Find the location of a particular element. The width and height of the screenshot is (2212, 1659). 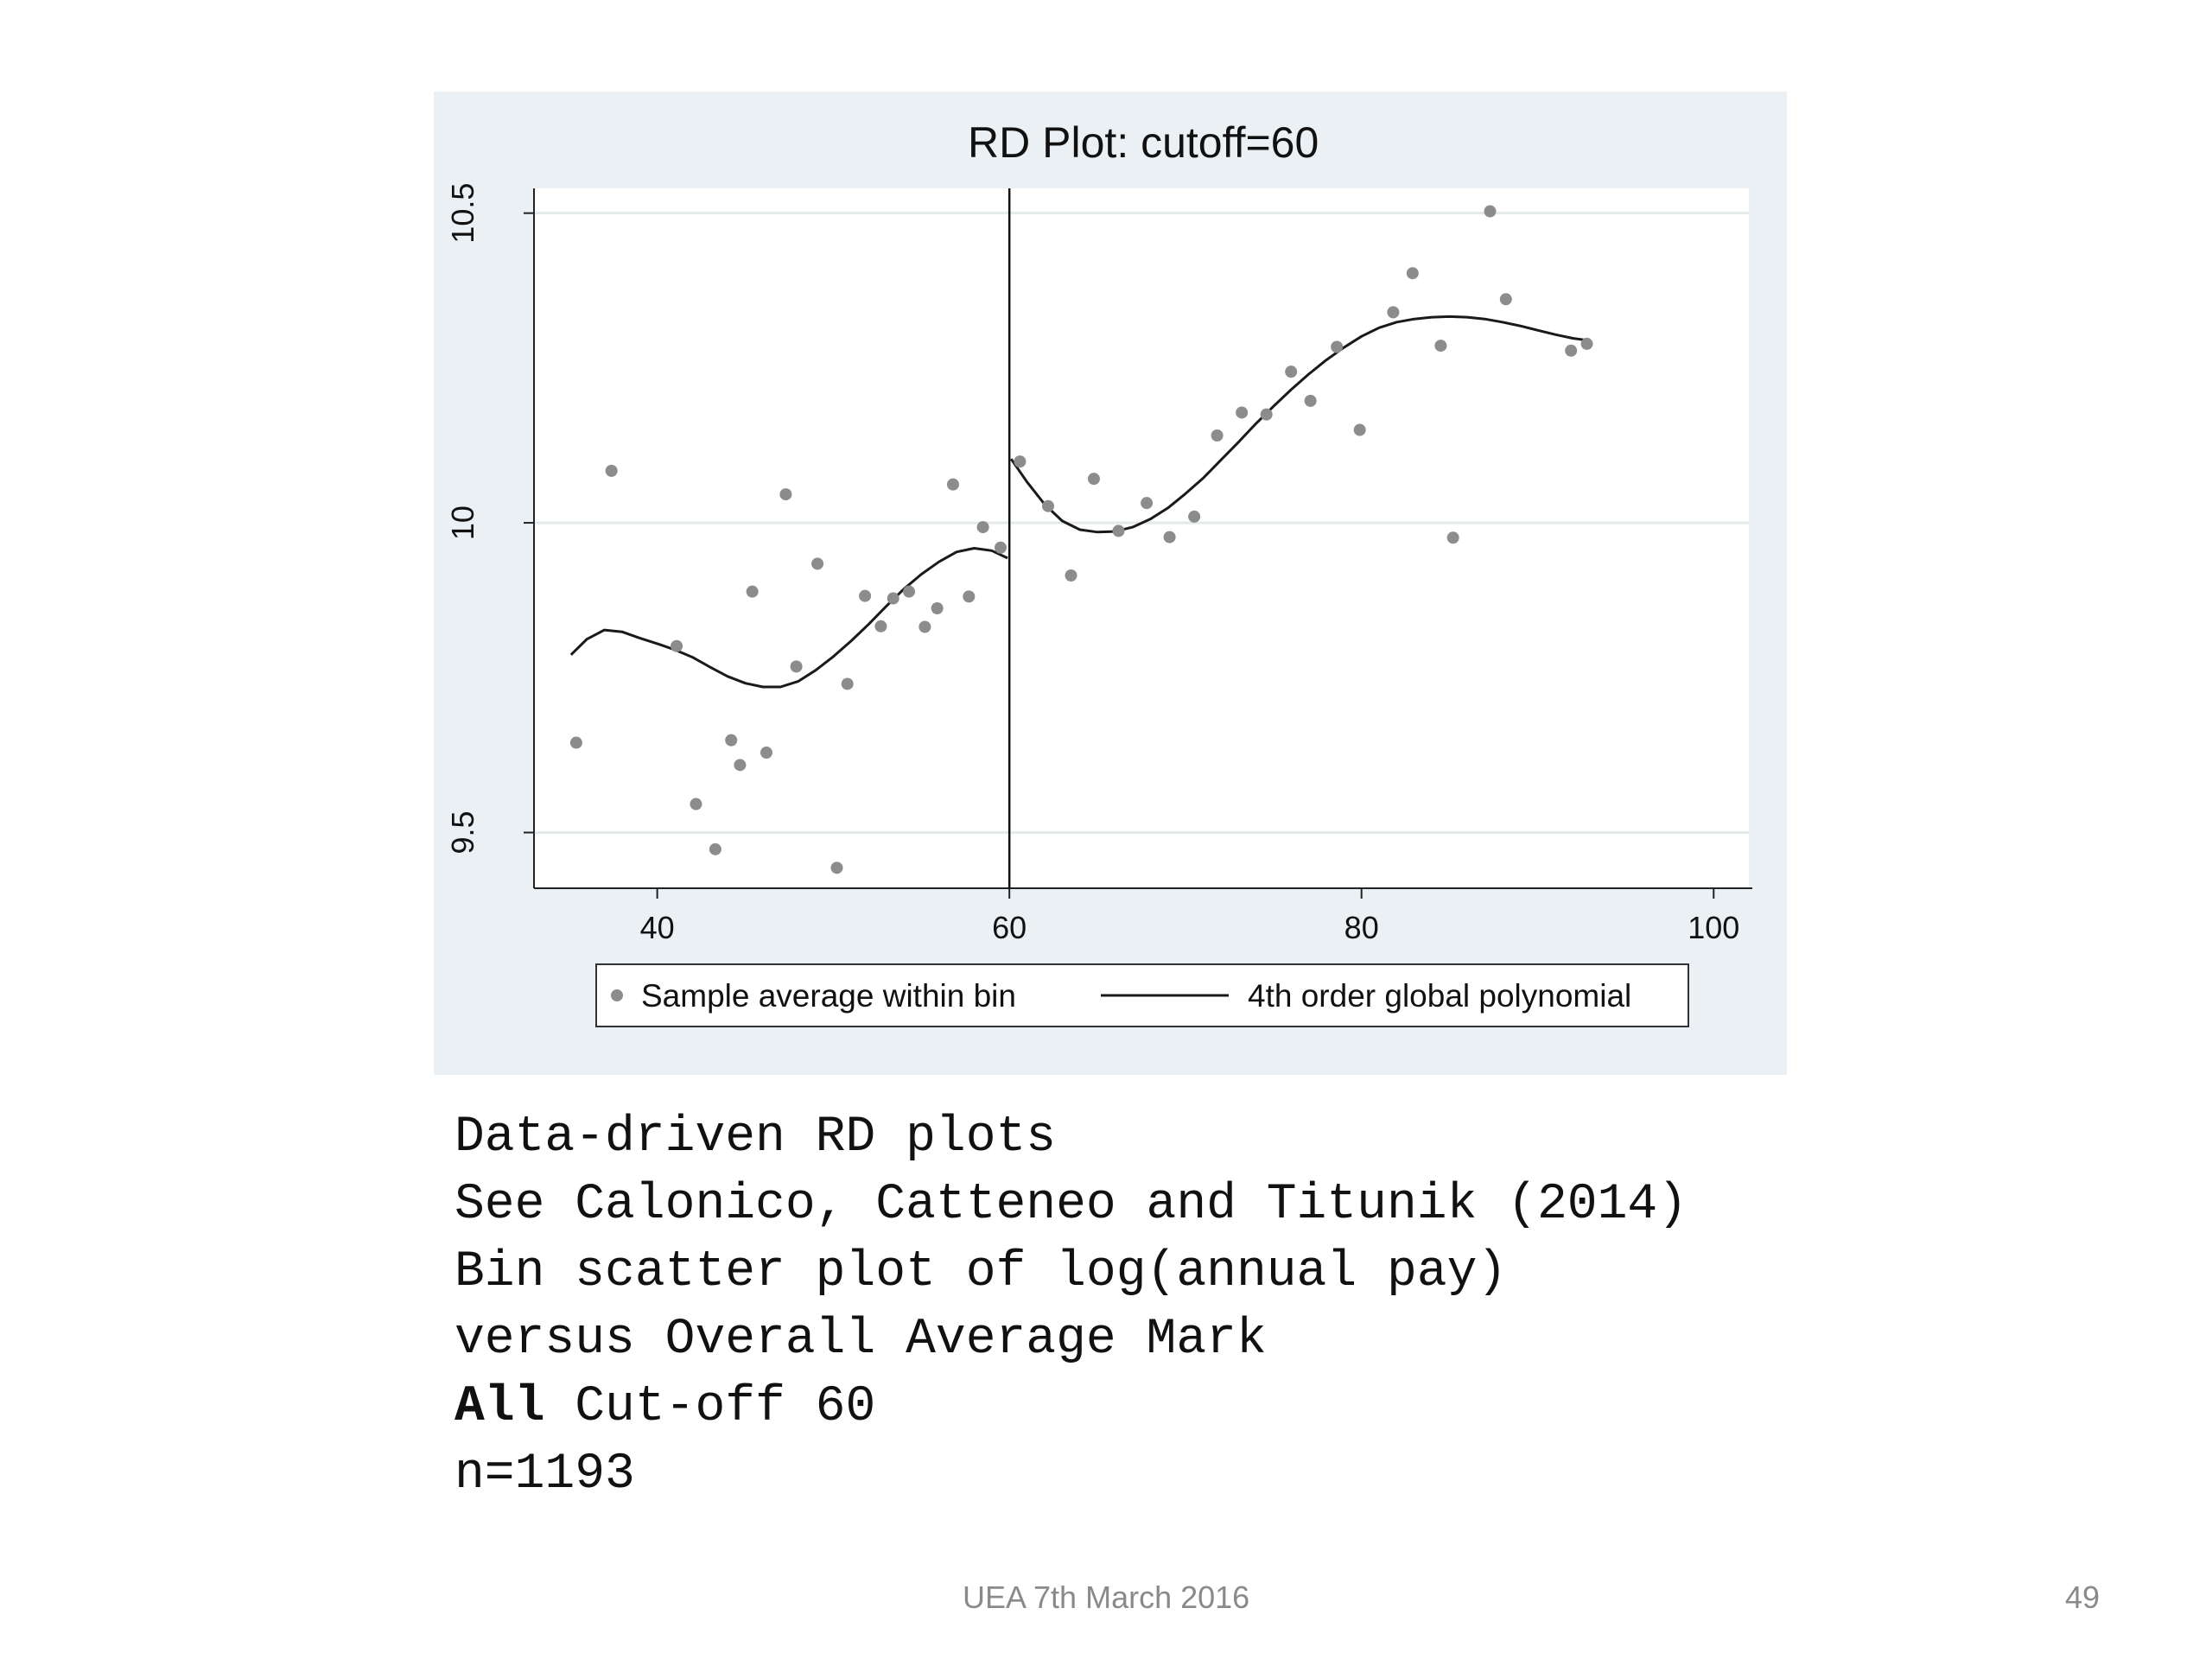

caption-line-1: Data-driven RD plots is located at coordinates (755, 1137).